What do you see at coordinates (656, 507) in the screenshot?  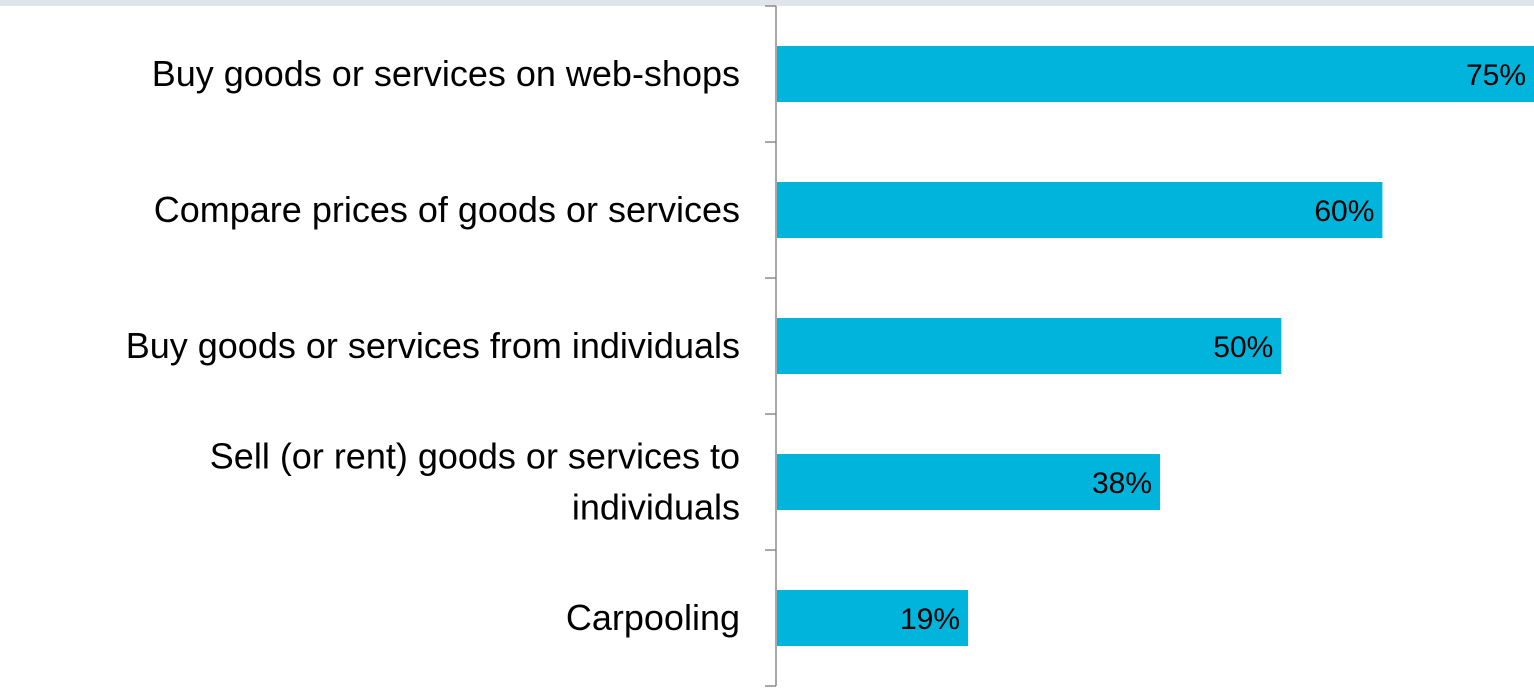 I see `category-label: individuals` at bounding box center [656, 507].